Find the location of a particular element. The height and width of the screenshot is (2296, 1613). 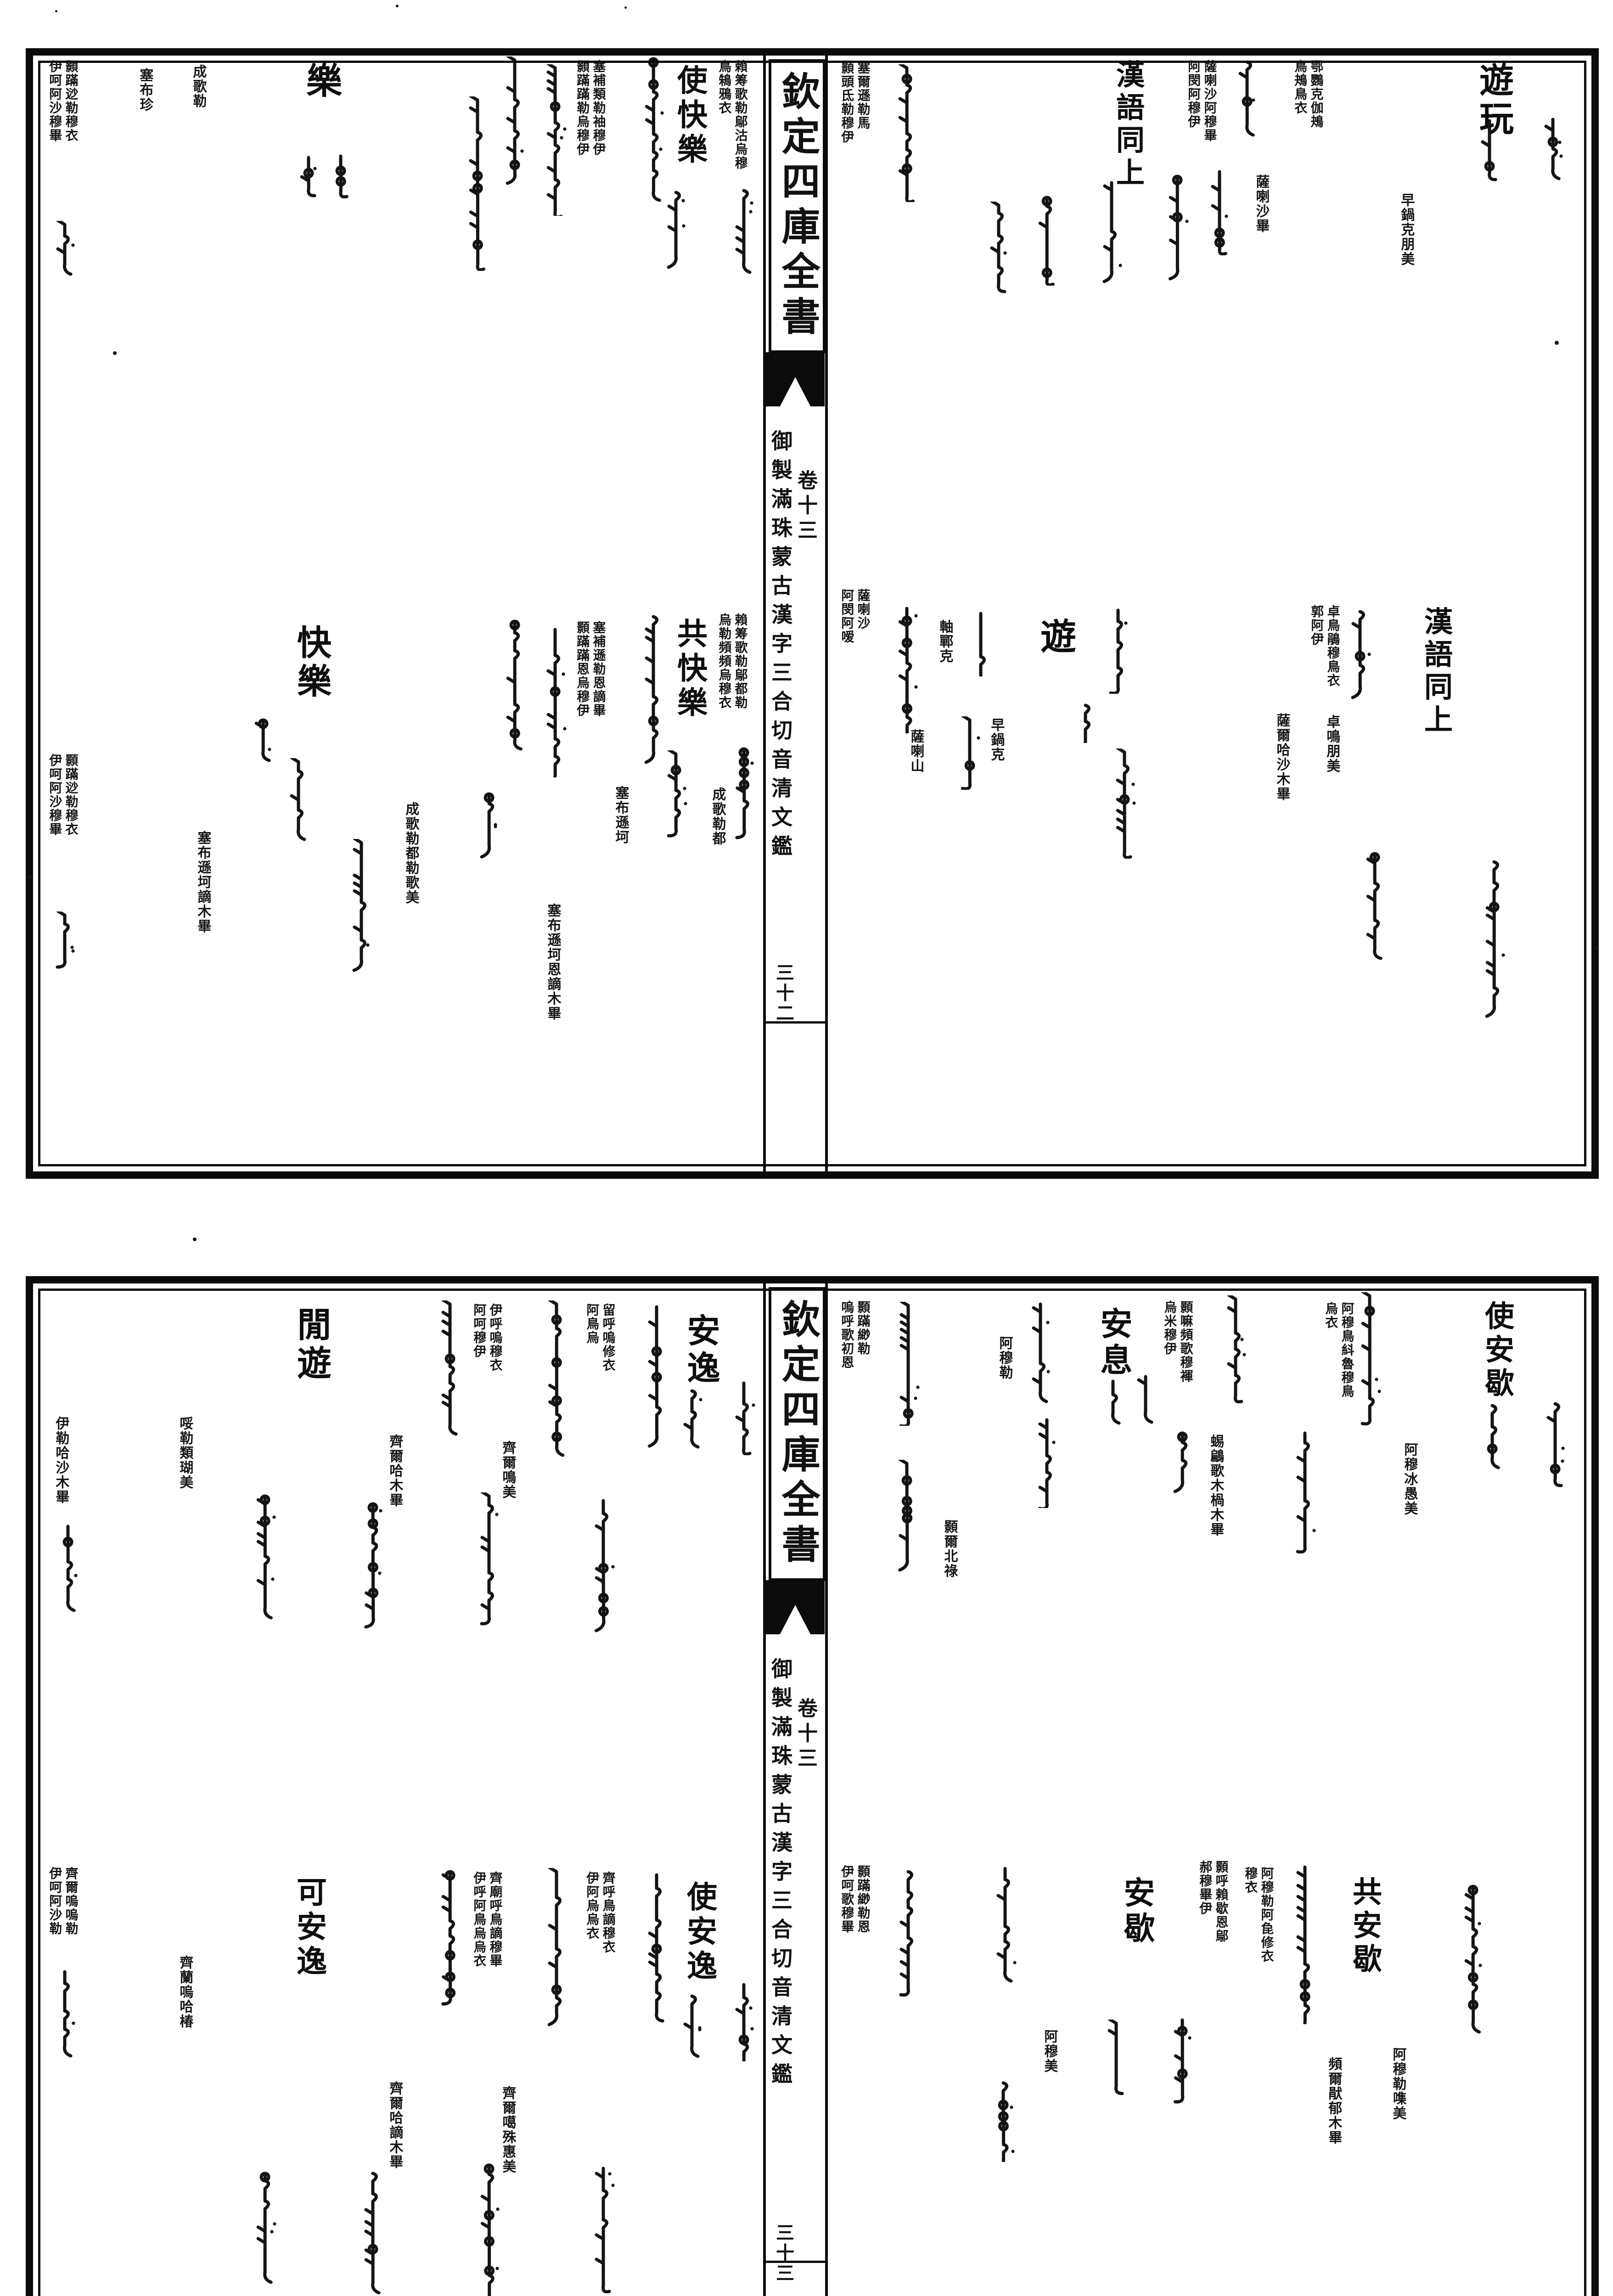

phonetic-annotation: 塞補類勒袖穆伊 is located at coordinates (599, 108).